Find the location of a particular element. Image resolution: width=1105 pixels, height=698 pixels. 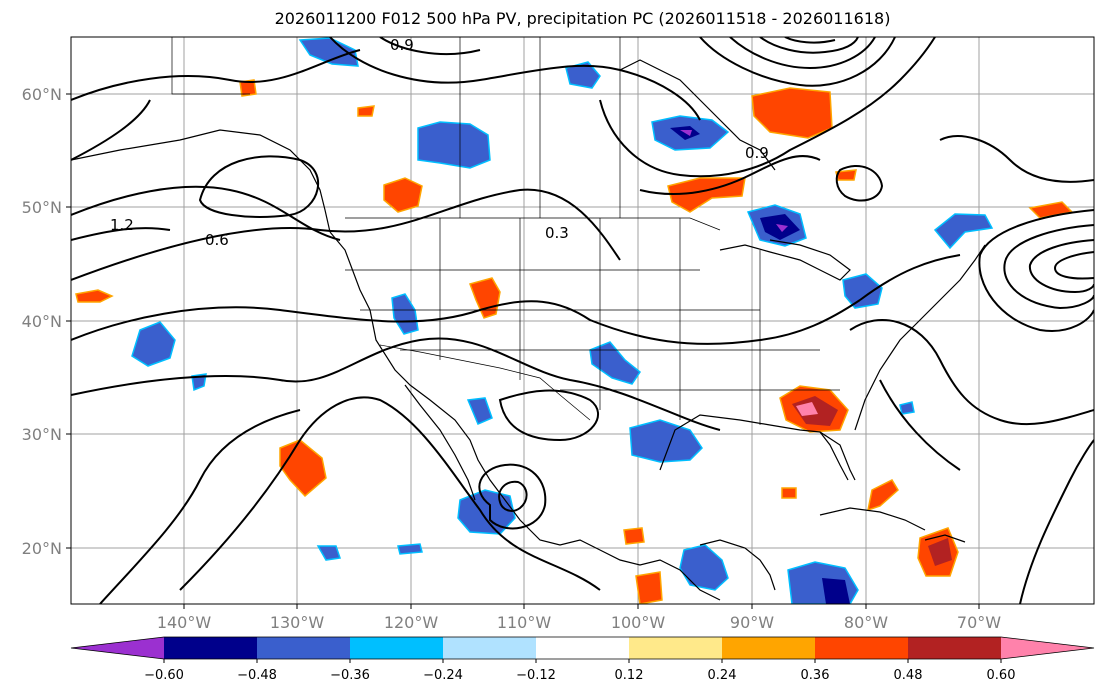

lat-label: 40°N is located at coordinates (42, 321).